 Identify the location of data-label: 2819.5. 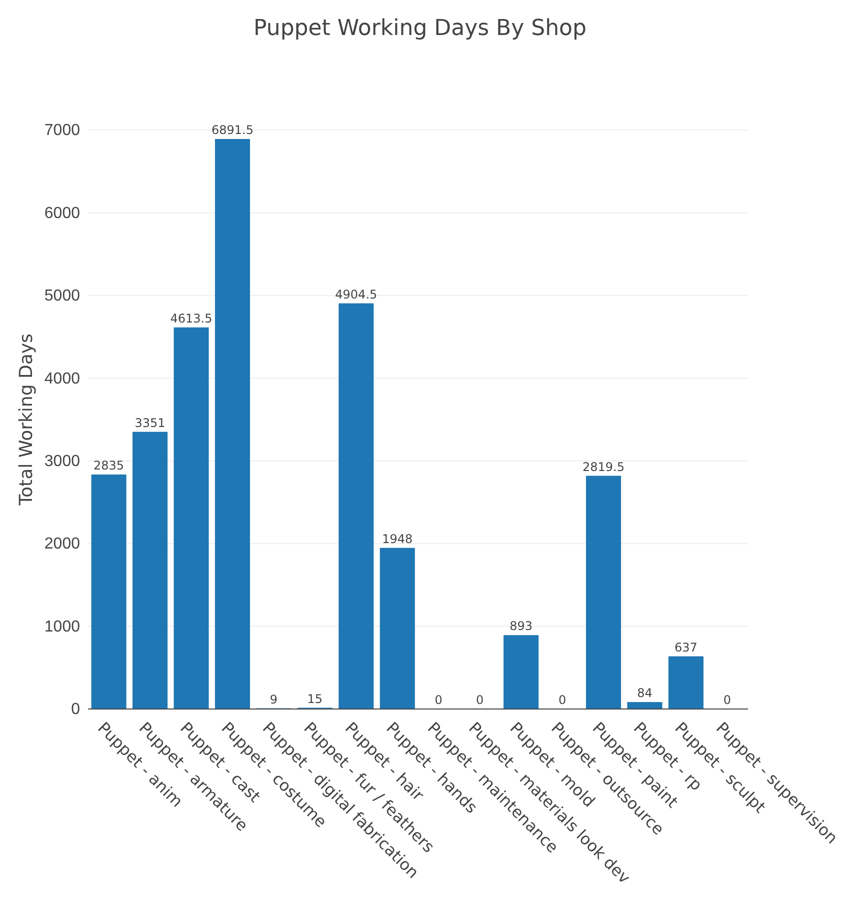
(603, 467).